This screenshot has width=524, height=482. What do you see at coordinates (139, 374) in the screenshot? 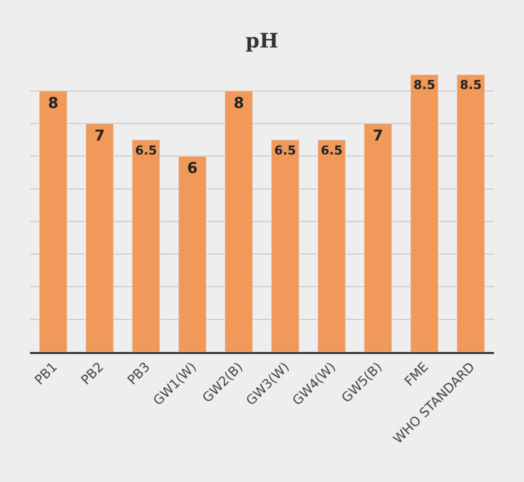
I see `x-tick-label: PB3` at bounding box center [139, 374].